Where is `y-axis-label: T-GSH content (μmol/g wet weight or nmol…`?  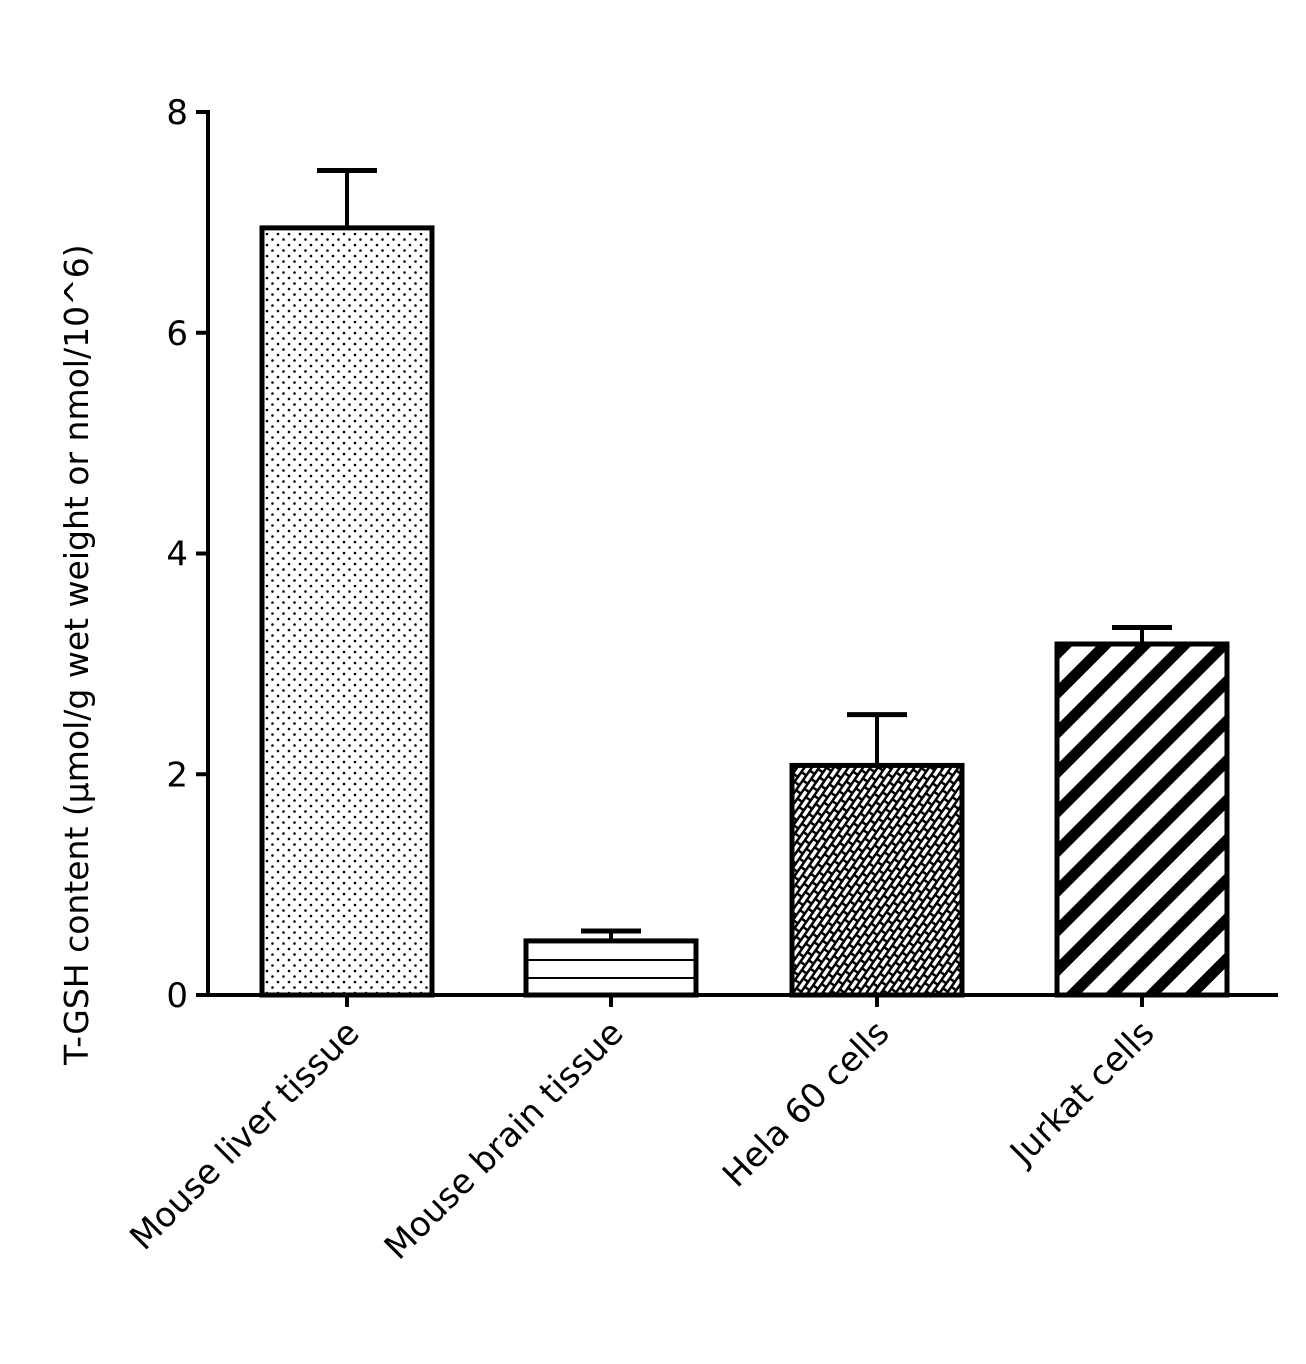
y-axis-label: T-GSH content (μmol/g wet weight or nmol… is located at coordinates (76, 655).